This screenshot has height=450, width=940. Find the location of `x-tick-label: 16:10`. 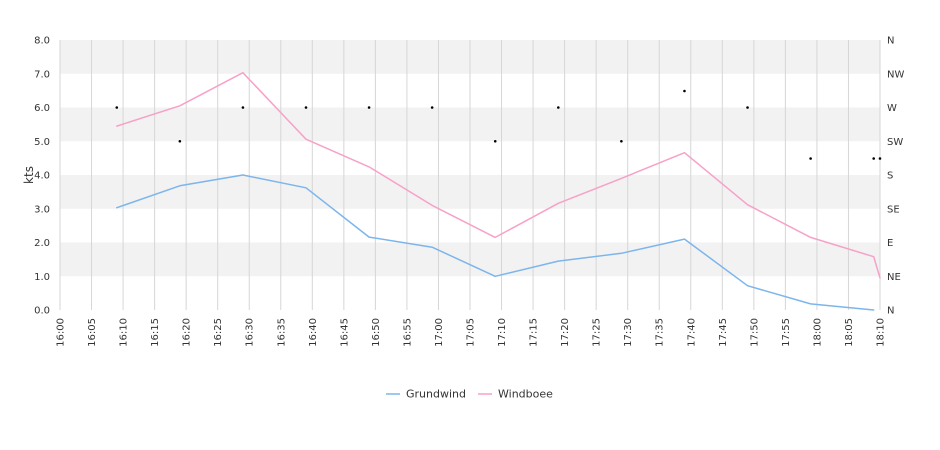

x-tick-label: 16:10 is located at coordinates (124, 332).